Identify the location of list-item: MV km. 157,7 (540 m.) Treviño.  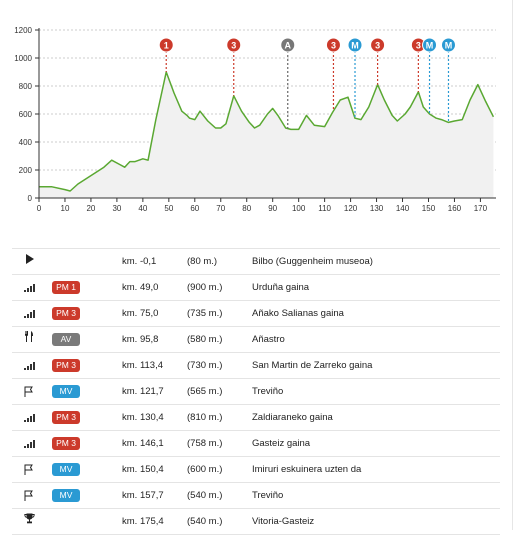
(256, 496).